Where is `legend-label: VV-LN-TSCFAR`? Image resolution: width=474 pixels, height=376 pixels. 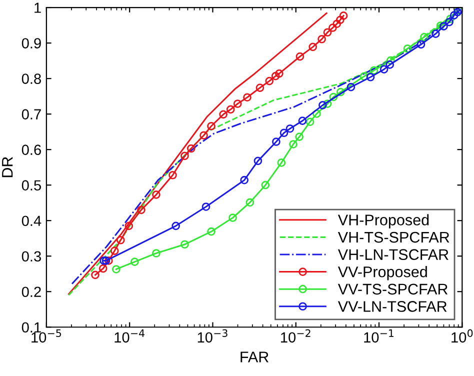 legend-label: VV-LN-TSCFAR is located at coordinates (392, 306).